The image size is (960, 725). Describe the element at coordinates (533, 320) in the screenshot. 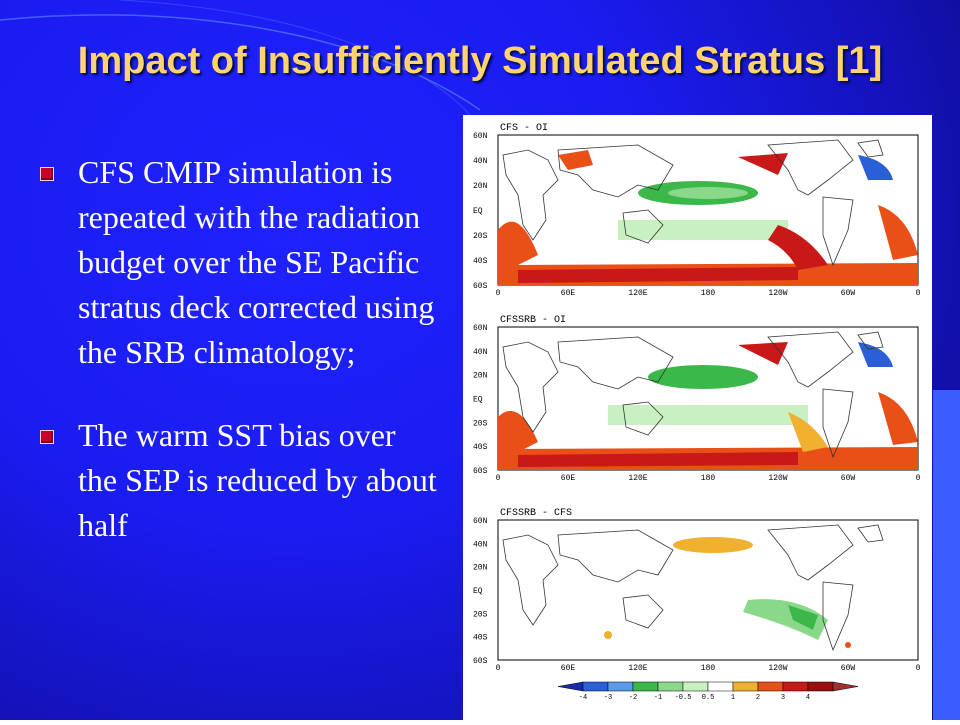

I see `panel-title: CFSSRB - OI` at that location.